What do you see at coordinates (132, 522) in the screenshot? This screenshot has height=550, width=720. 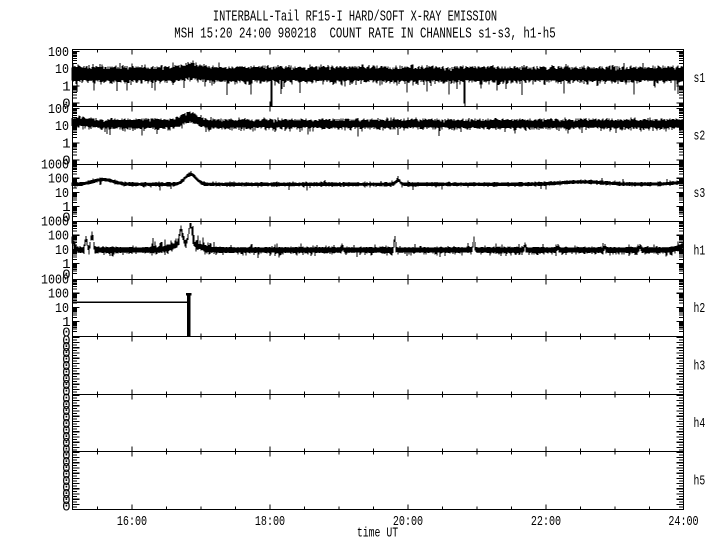 I see `svg-text: 16:00` at bounding box center [132, 522].